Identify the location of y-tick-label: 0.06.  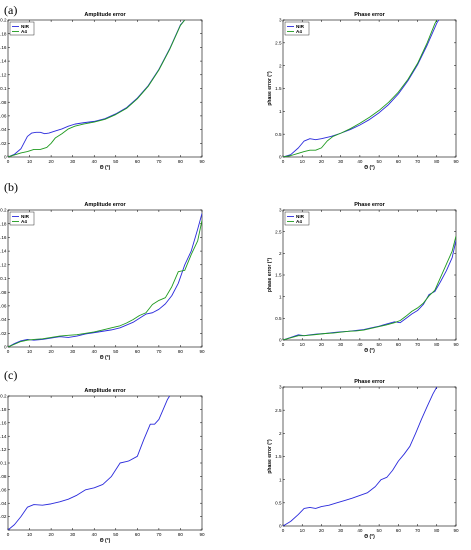
(3, 489).